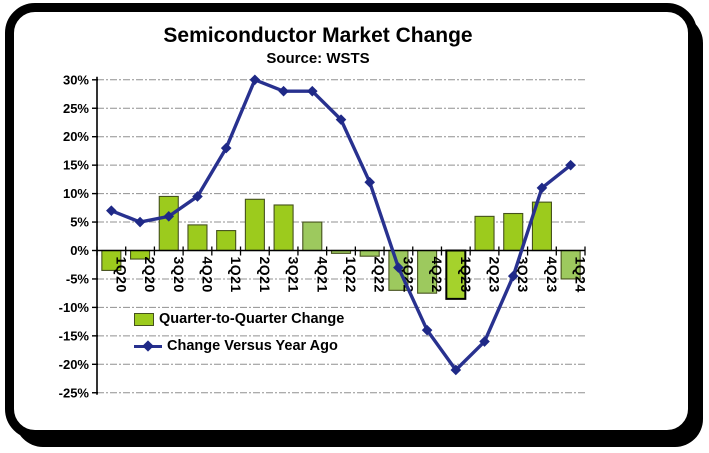 The image size is (709, 453). Describe the element at coordinates (294, 275) in the screenshot. I see `x-axis-label-3Q21: 3Q21` at that location.